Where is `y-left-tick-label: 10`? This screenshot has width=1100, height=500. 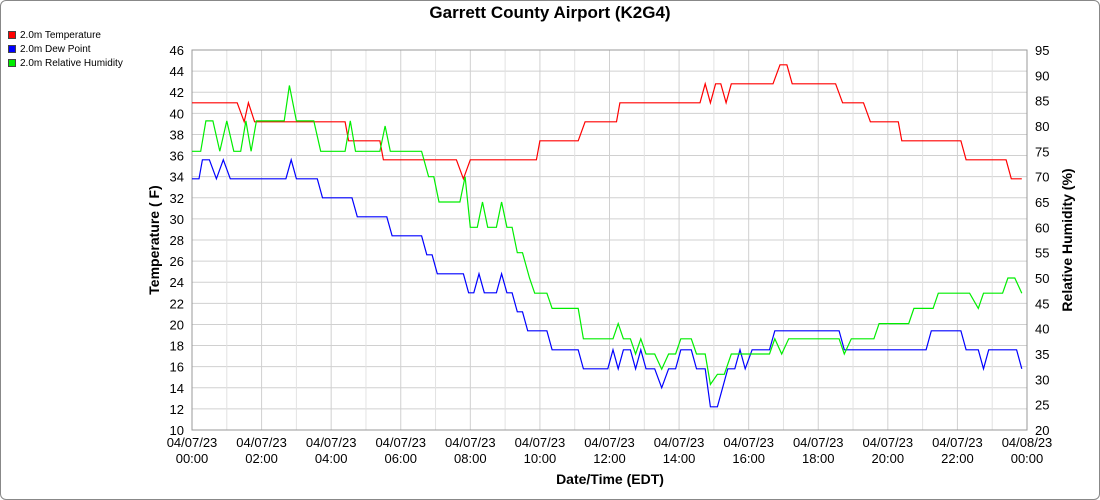
y-left-tick-label: 10 is located at coordinates (177, 430).